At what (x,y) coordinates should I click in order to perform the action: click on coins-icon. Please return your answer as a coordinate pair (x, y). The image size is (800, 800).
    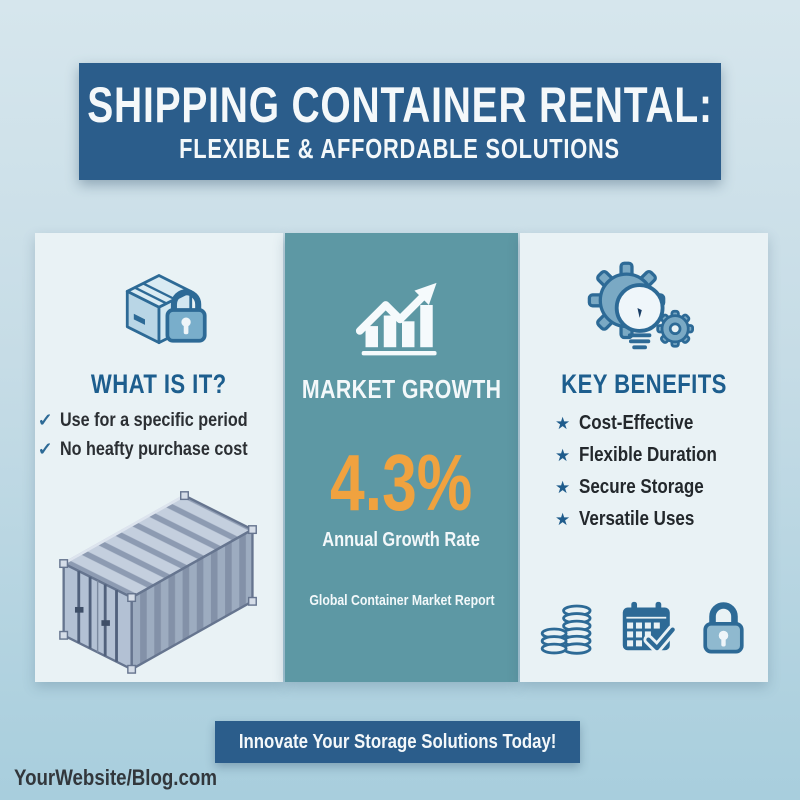
    Looking at the image, I should click on (568, 629).